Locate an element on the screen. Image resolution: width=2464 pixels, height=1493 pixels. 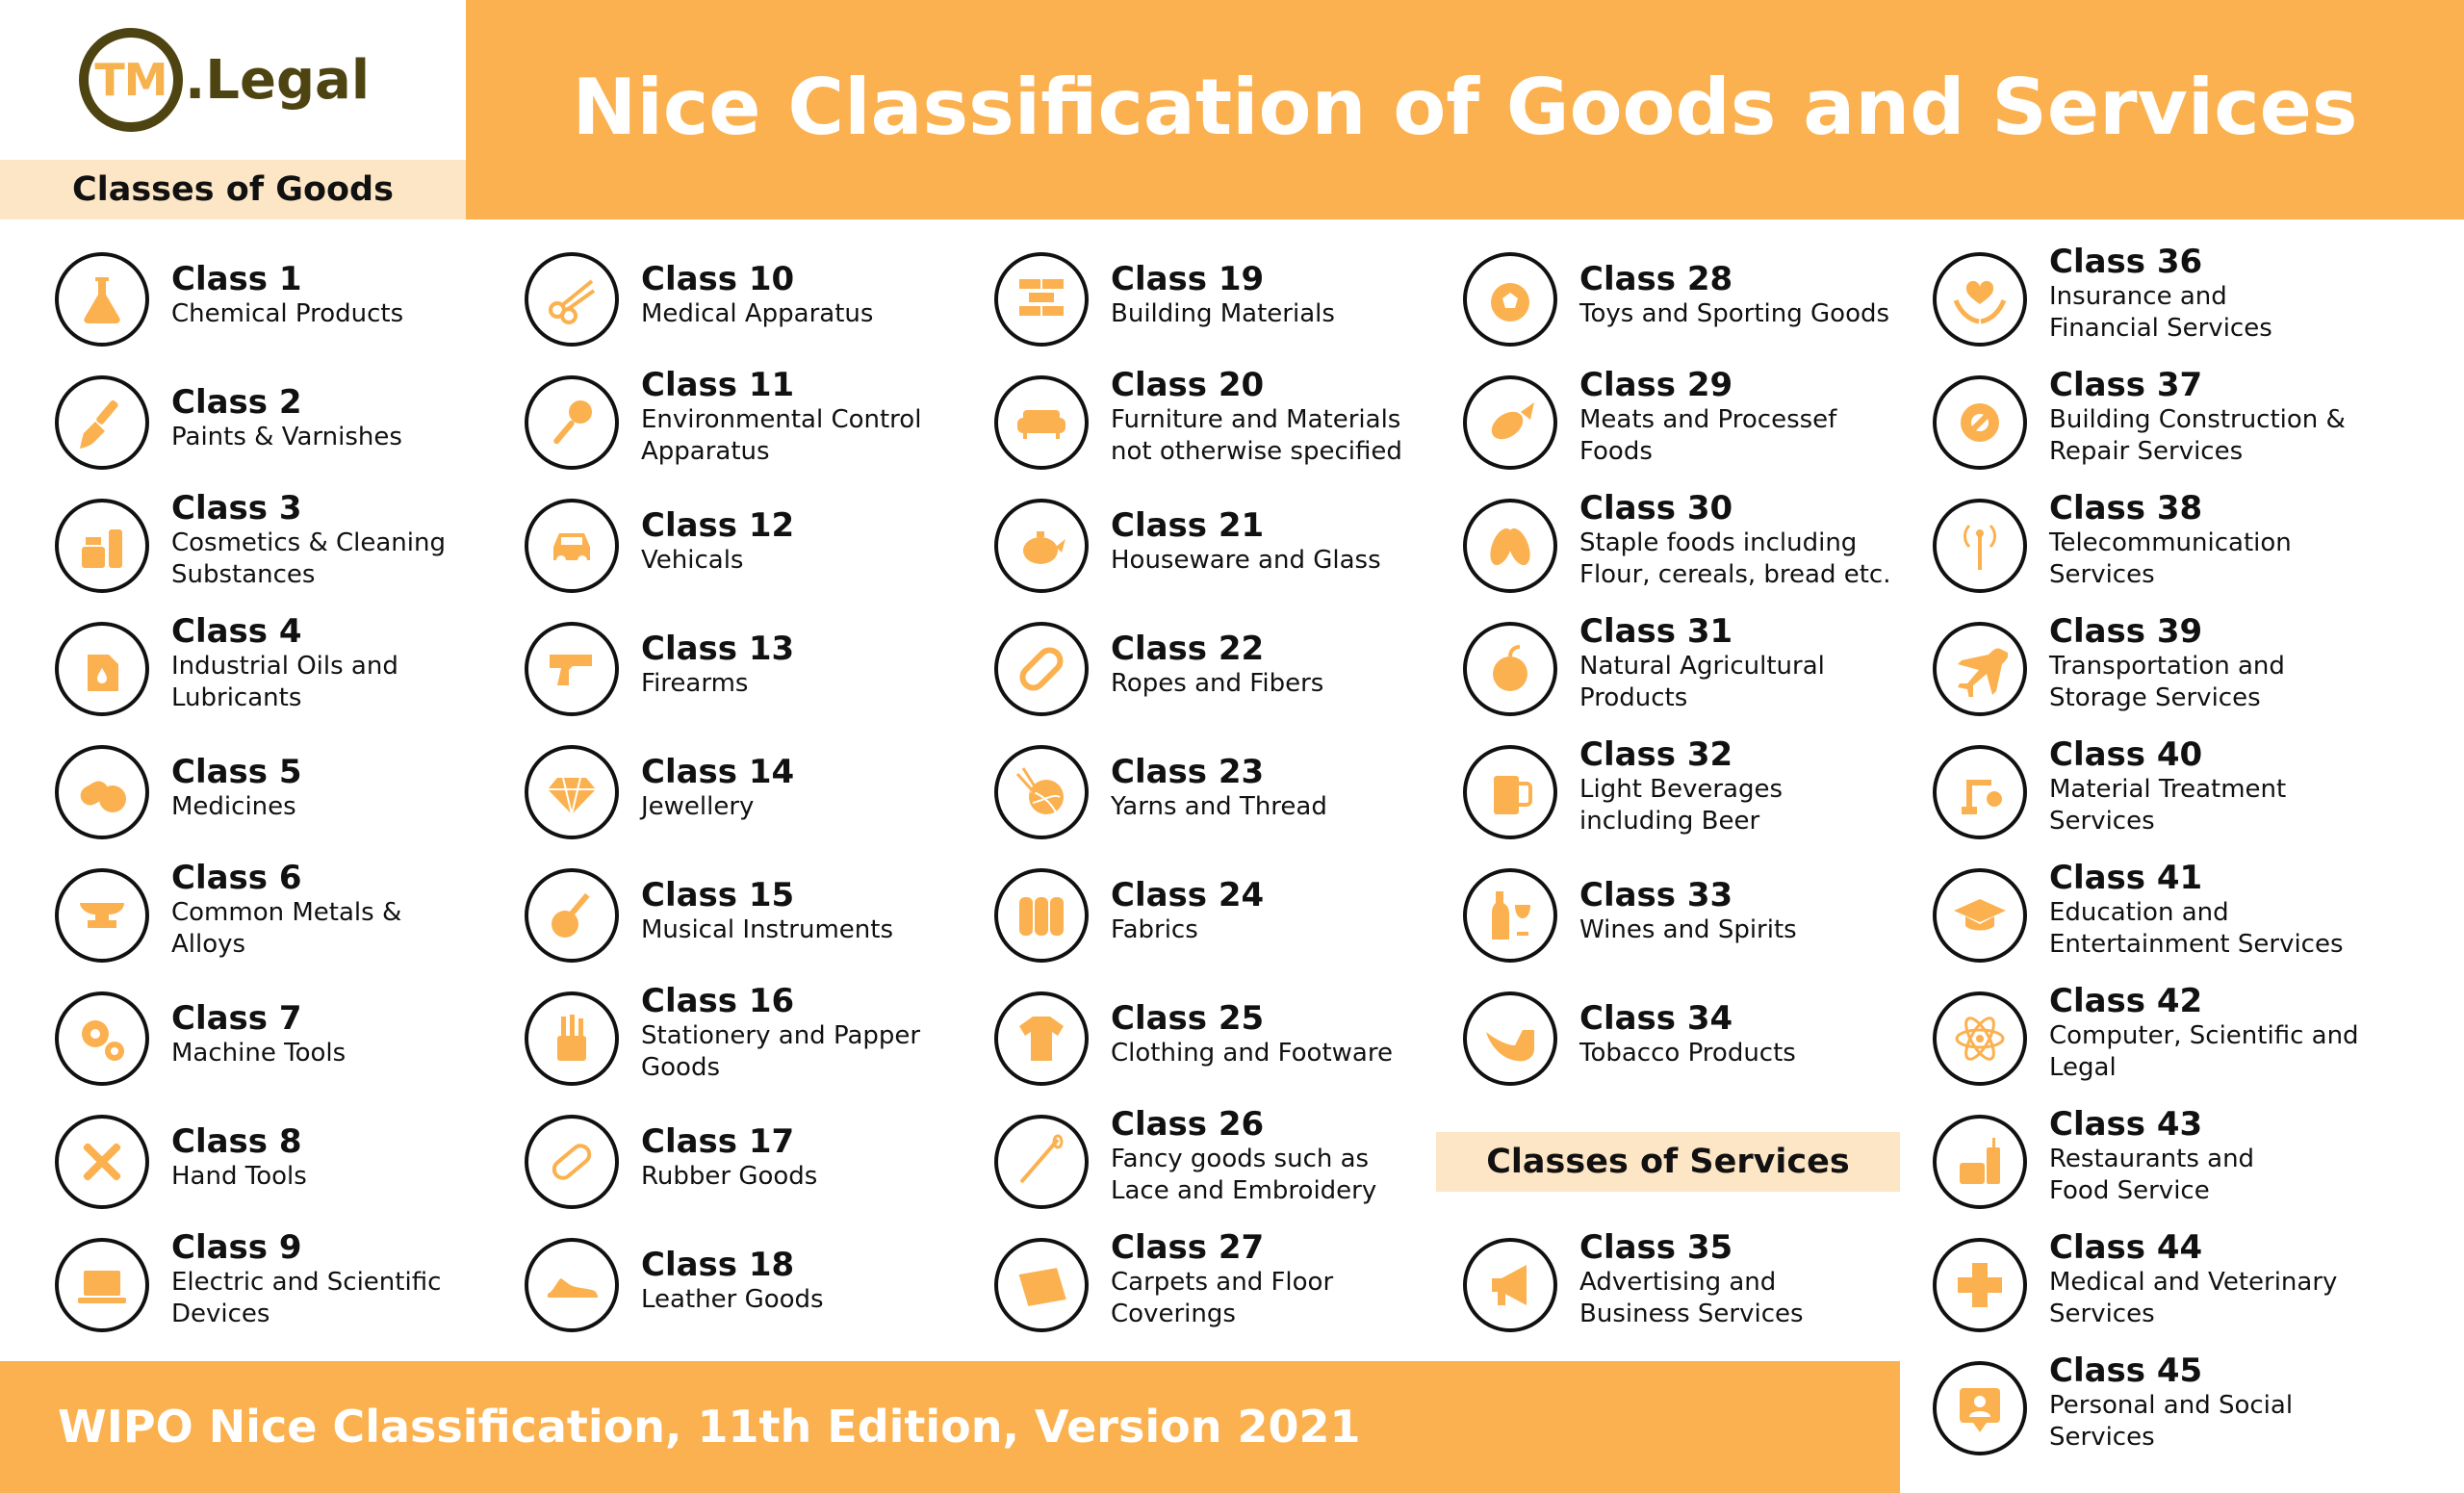
class-description: Meats and Processef is located at coordinates (1708, 419).